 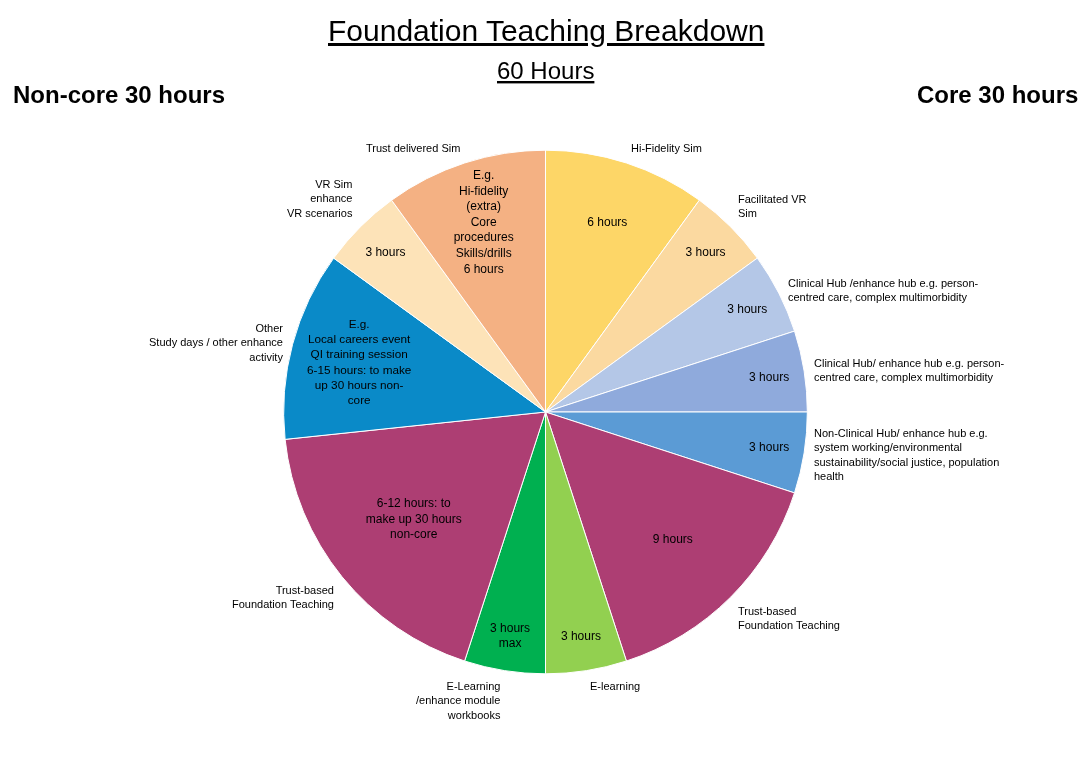 I want to click on slice-label: E-Learning /enhance module workbooks, so click(x=458, y=700).